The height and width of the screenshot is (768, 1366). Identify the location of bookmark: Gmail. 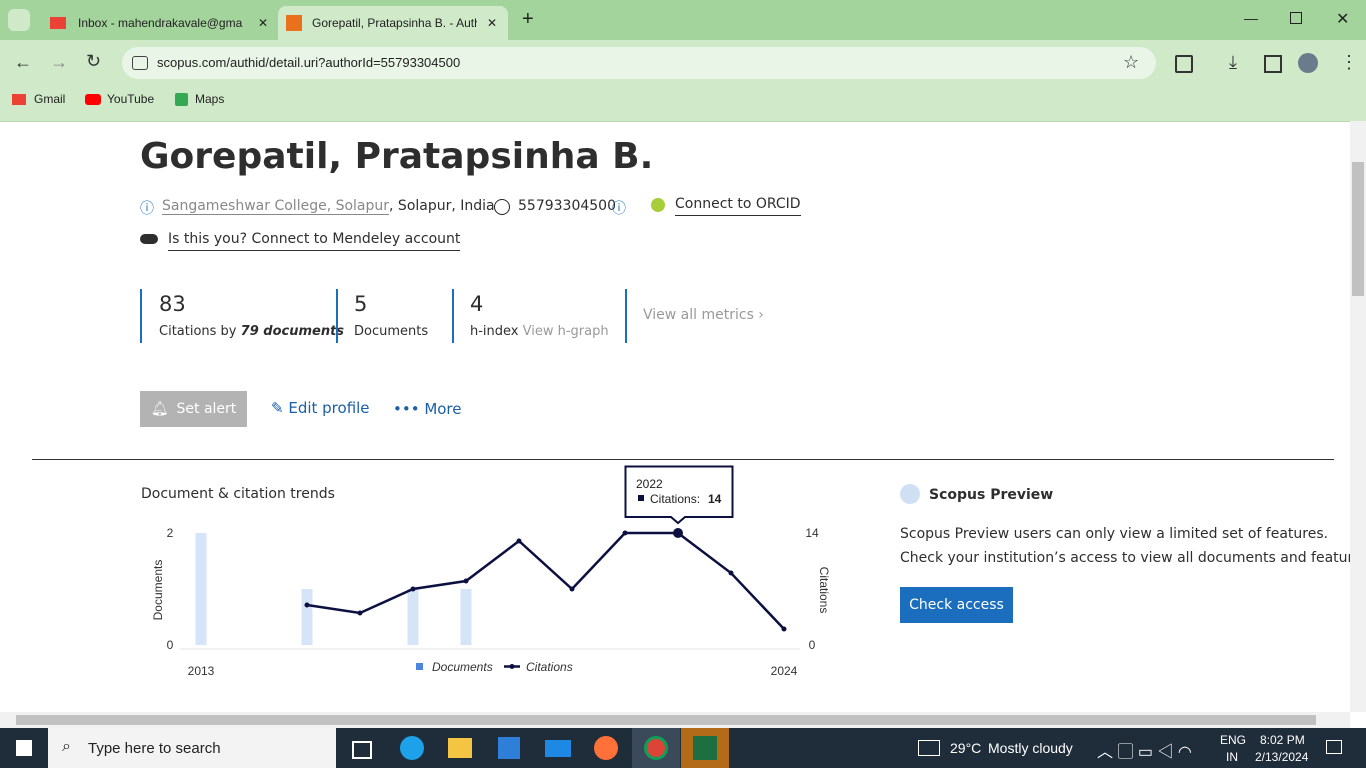
(50, 99).